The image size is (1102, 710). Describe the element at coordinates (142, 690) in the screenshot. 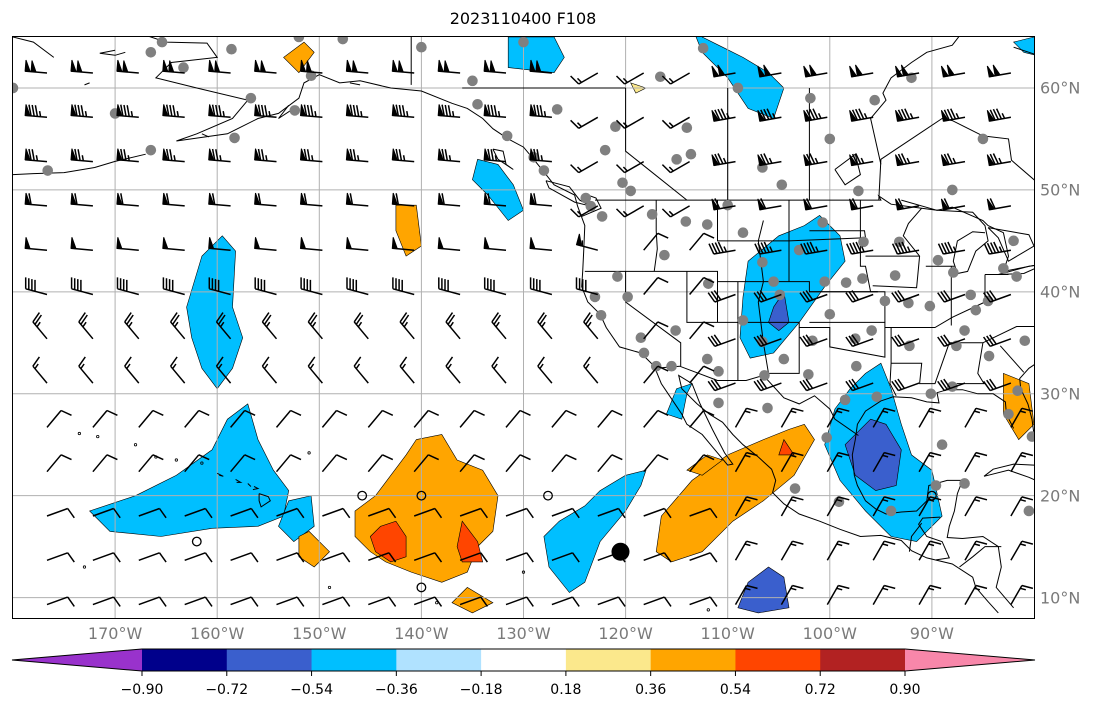

I see `colorbar-tick-label: −0.90` at that location.